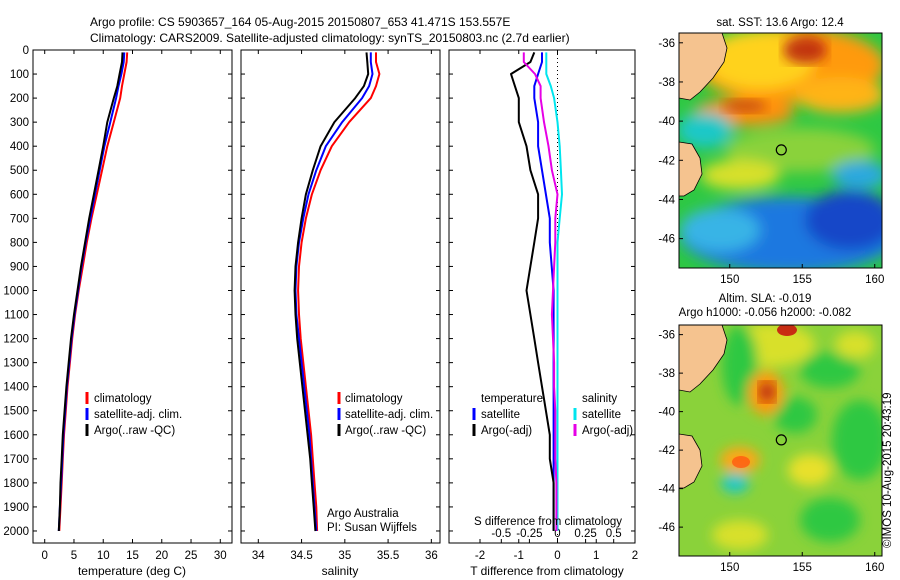 This screenshot has height=580, width=900. What do you see at coordinates (501, 534) in the screenshot?
I see `s-tick-label: -0.5` at bounding box center [501, 534].